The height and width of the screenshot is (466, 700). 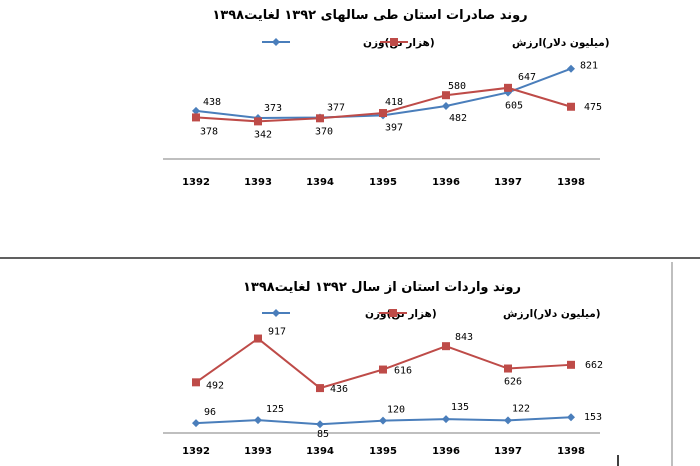 I want to click on exports-x-ticks: 1392 1393 1394 1395 1396 1397 1398, so click(x=383, y=182).